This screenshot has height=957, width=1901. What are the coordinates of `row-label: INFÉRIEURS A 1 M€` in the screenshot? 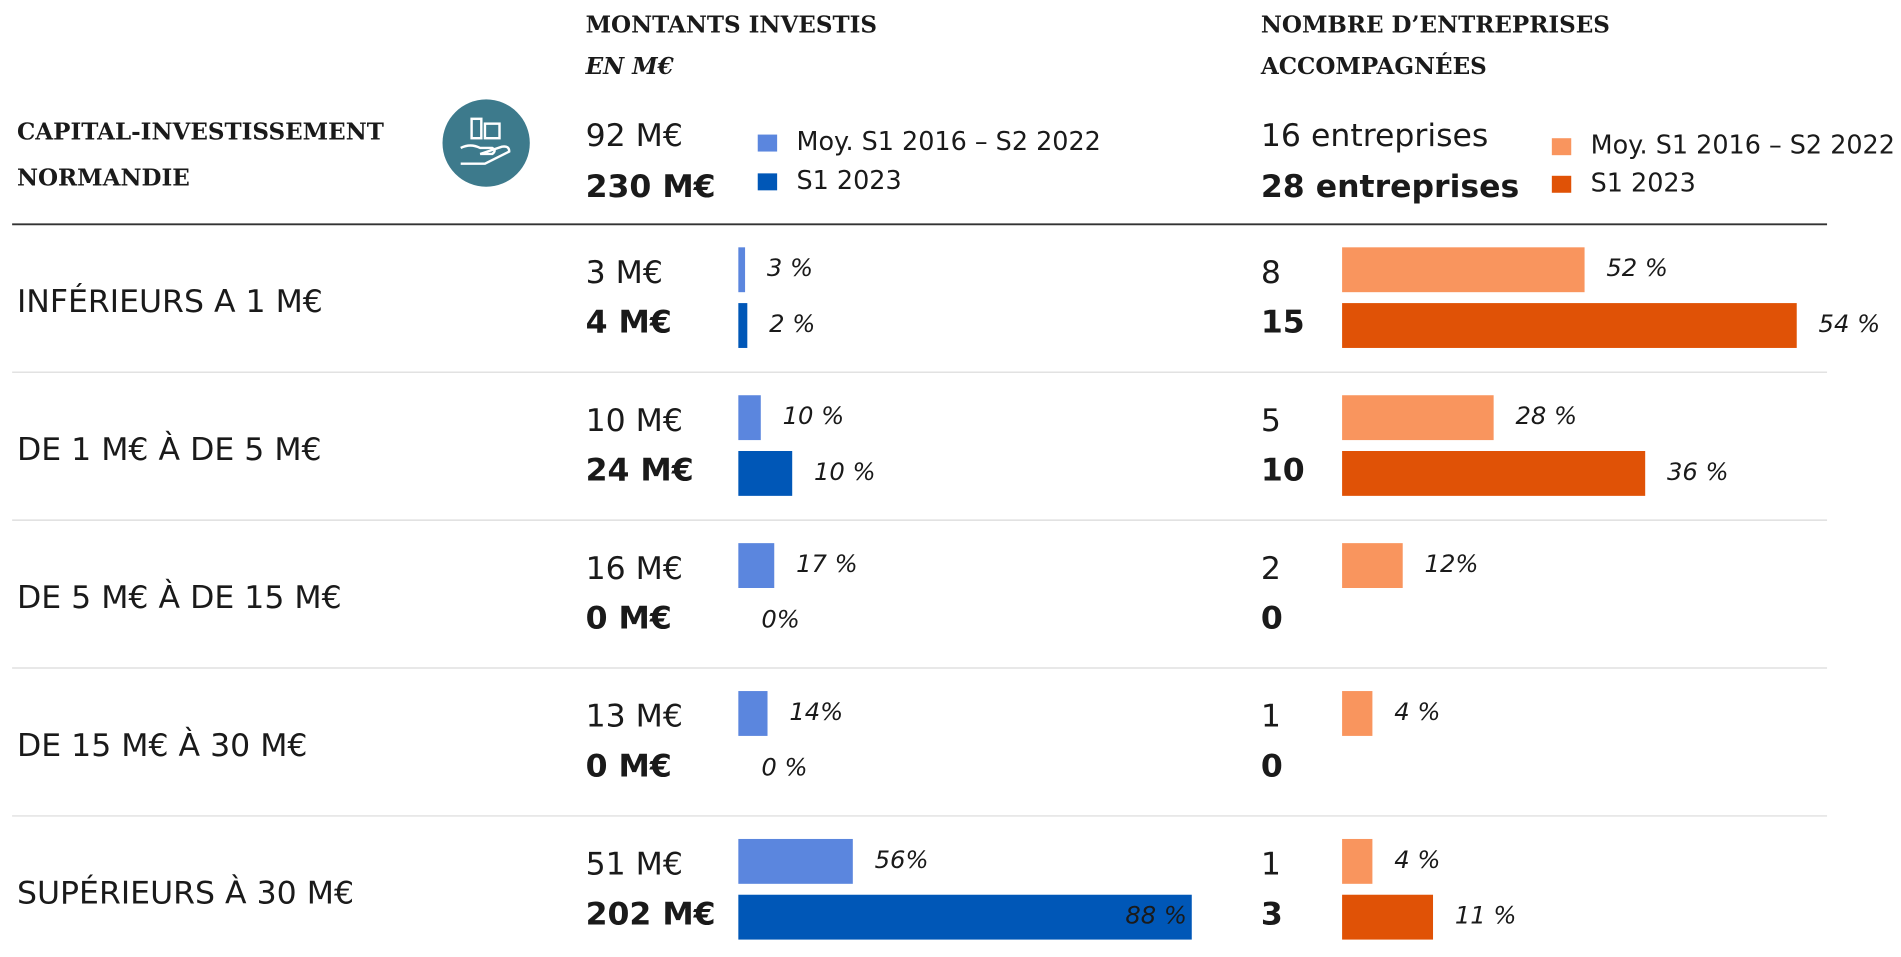 It's located at (170, 301).